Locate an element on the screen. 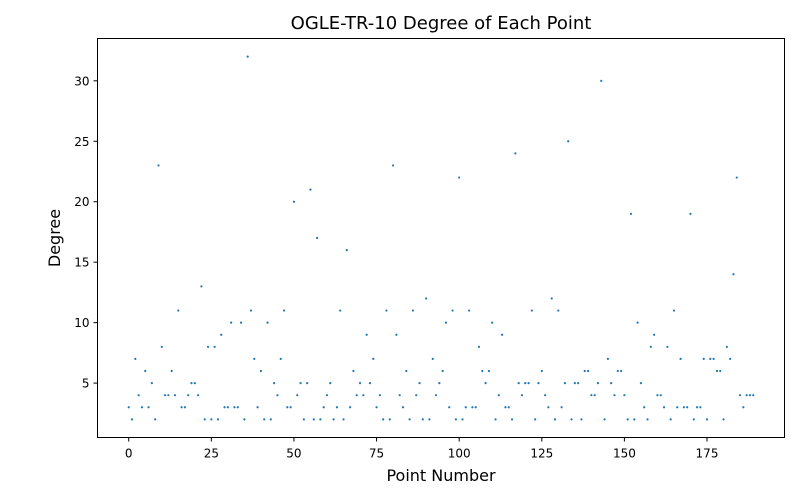 This screenshot has width=800, height=500. y-tick-label: 10 is located at coordinates (81, 323).